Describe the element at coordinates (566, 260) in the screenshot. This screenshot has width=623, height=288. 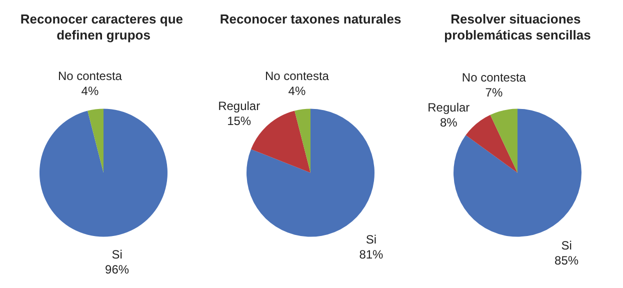
I see `data-label: 85%` at that location.